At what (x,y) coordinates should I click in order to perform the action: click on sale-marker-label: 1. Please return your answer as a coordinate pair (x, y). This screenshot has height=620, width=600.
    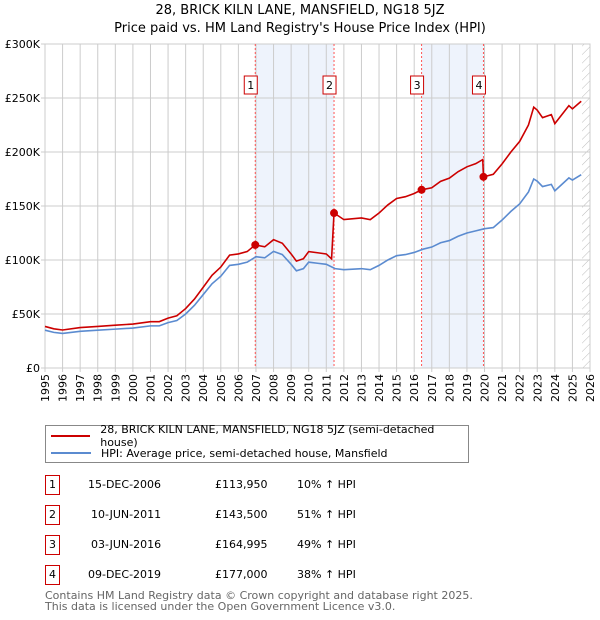
    Looking at the image, I should click on (250, 85).